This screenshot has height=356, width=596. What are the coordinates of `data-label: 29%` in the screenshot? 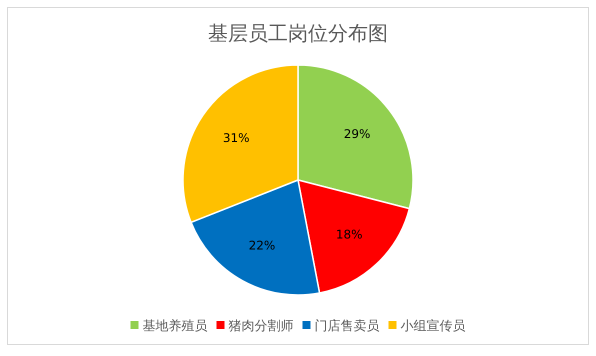 It's located at (357, 134).